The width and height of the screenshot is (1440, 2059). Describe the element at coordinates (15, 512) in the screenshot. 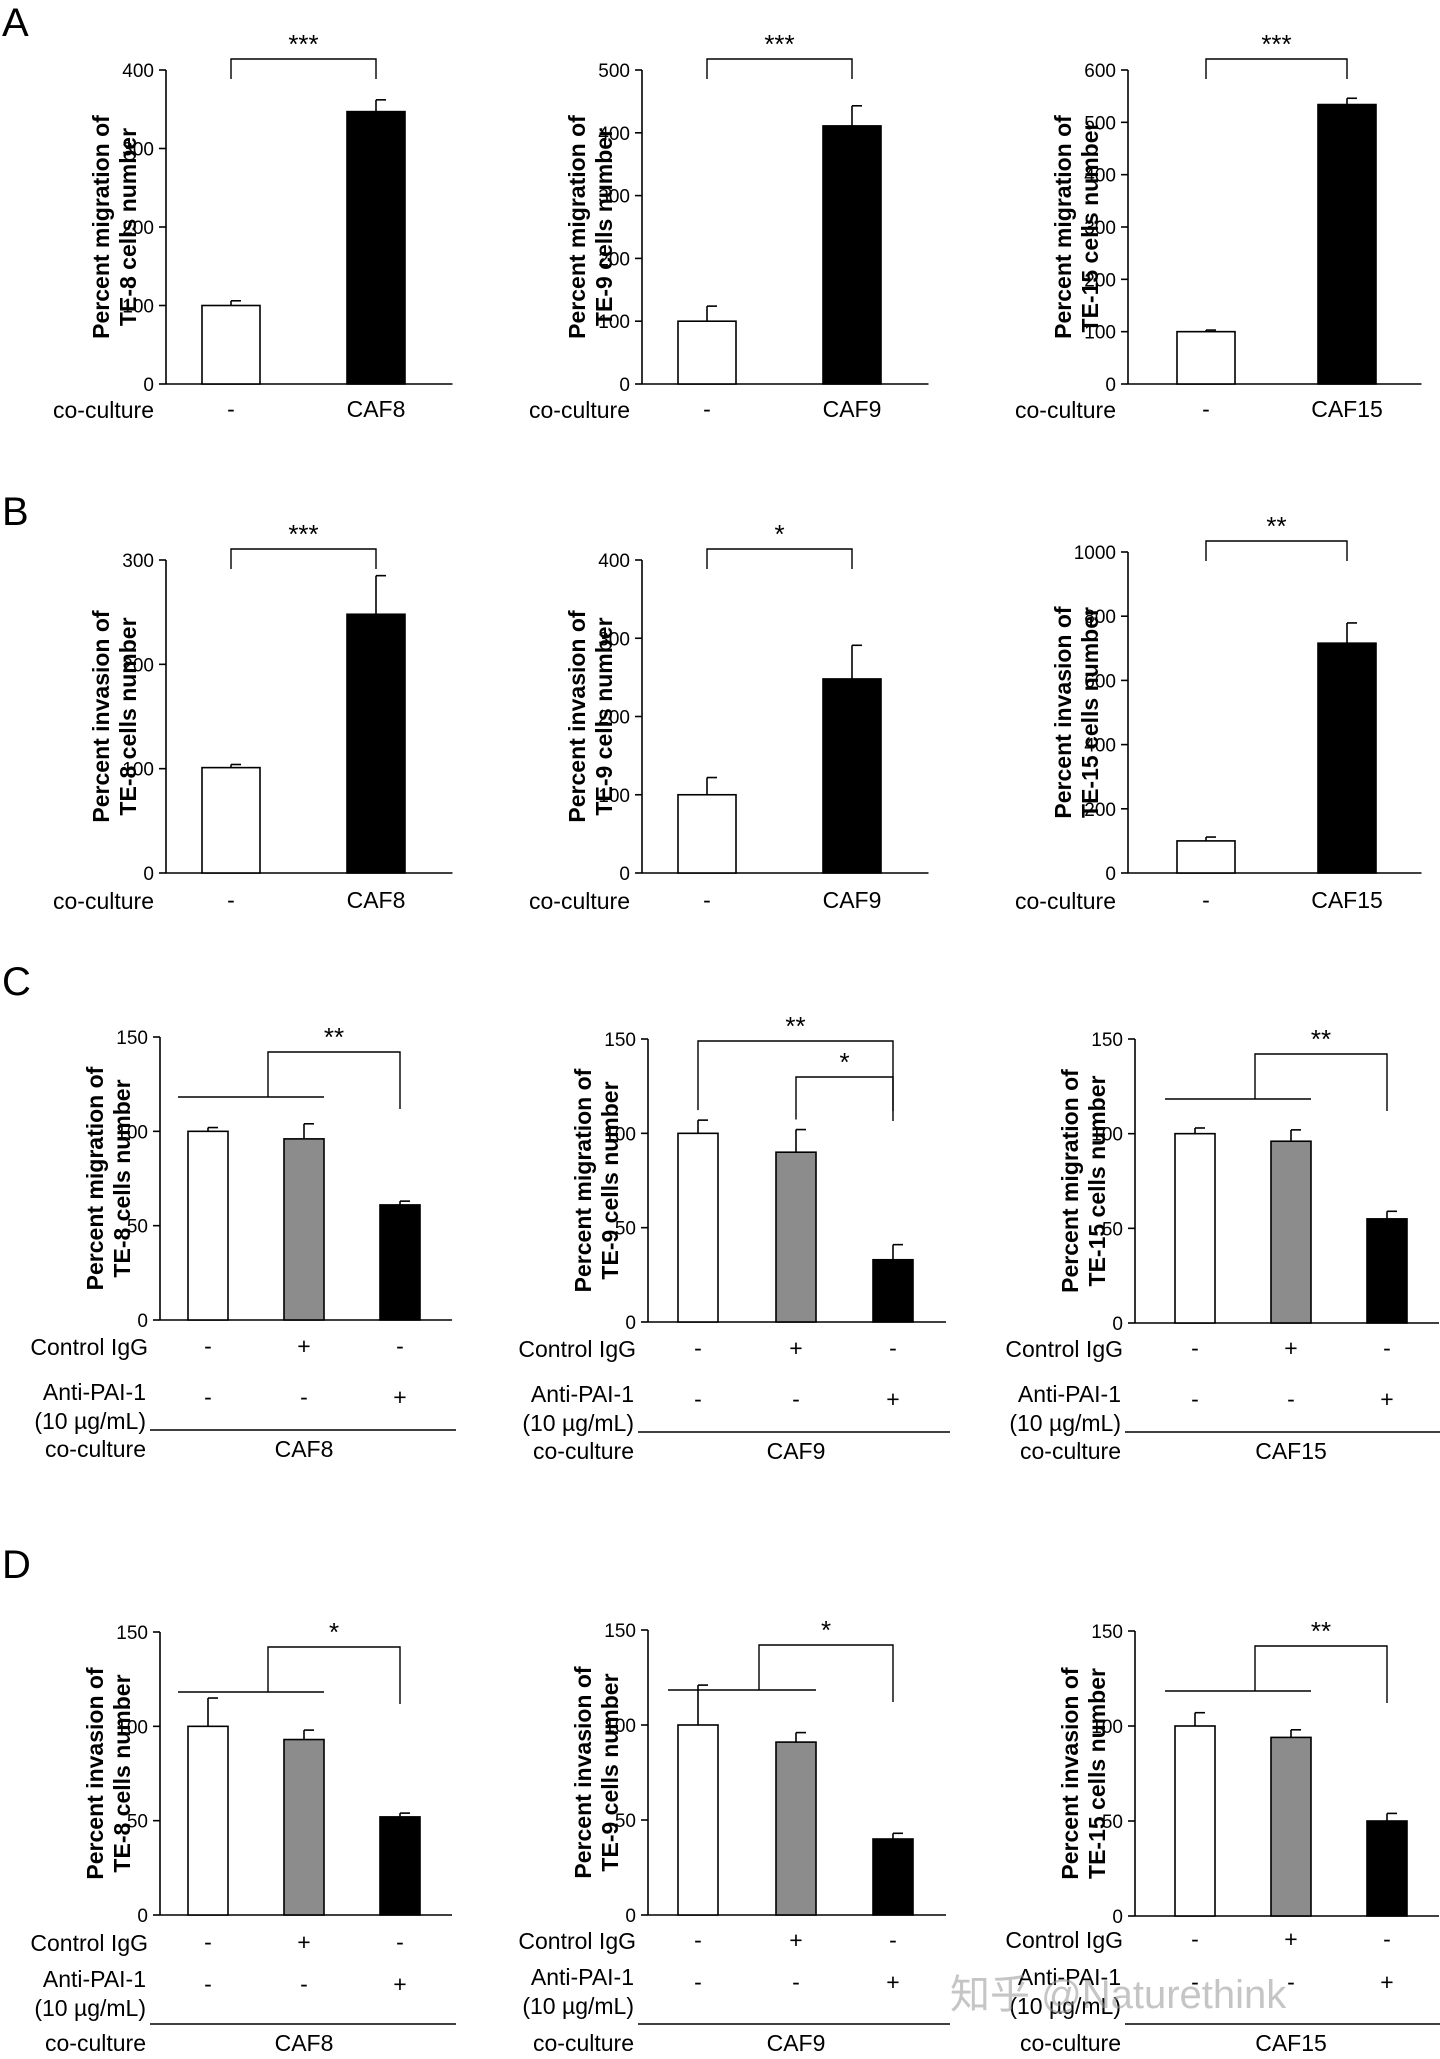

I see `panel-letter-b: B` at that location.